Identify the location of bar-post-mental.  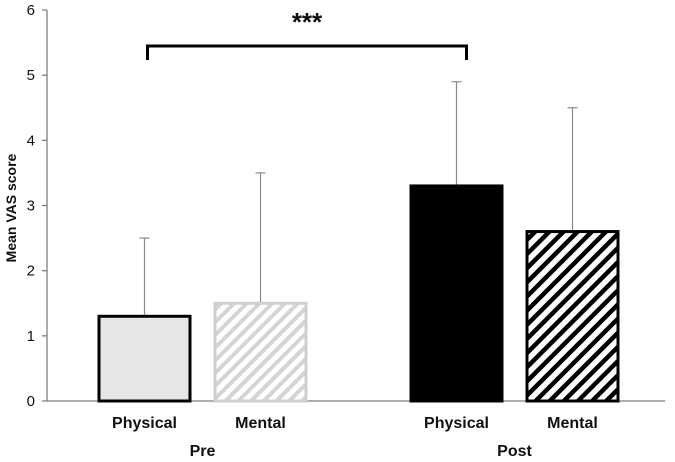
(572, 316).